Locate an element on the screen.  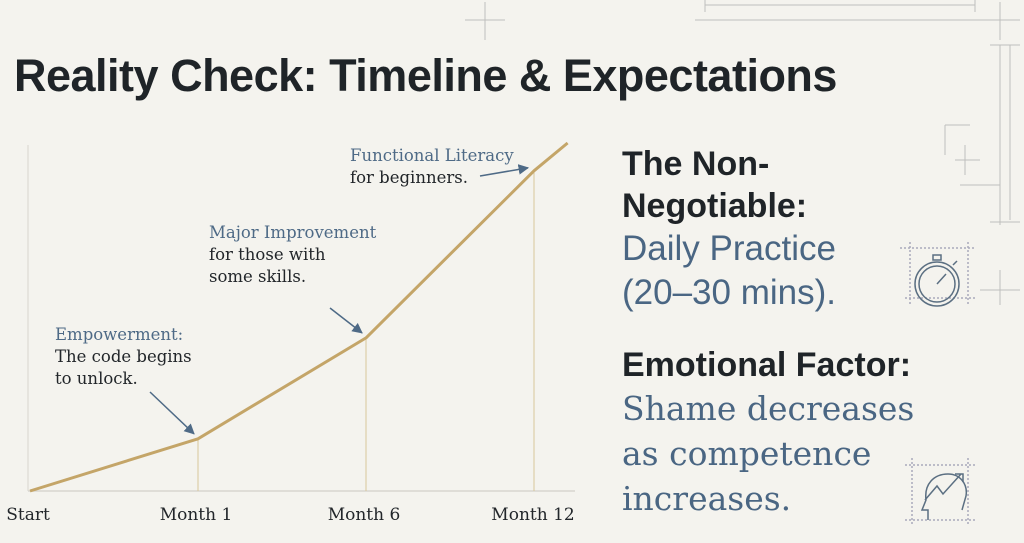
block-body: Shame decreases is located at coordinates (768, 408).